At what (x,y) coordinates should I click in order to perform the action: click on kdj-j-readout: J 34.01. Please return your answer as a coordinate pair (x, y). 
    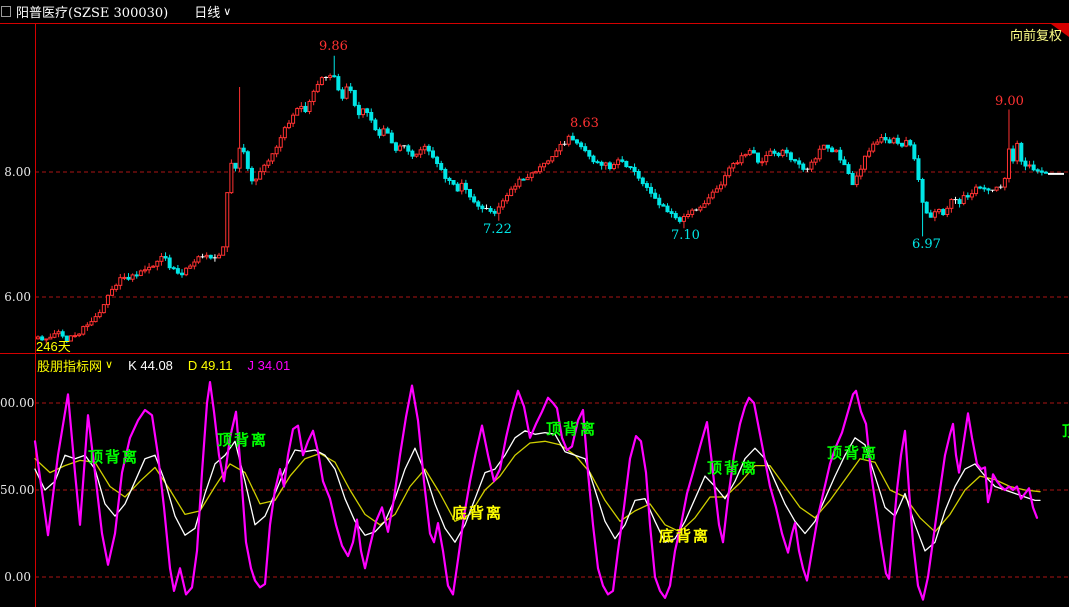
    Looking at the image, I should click on (269, 365).